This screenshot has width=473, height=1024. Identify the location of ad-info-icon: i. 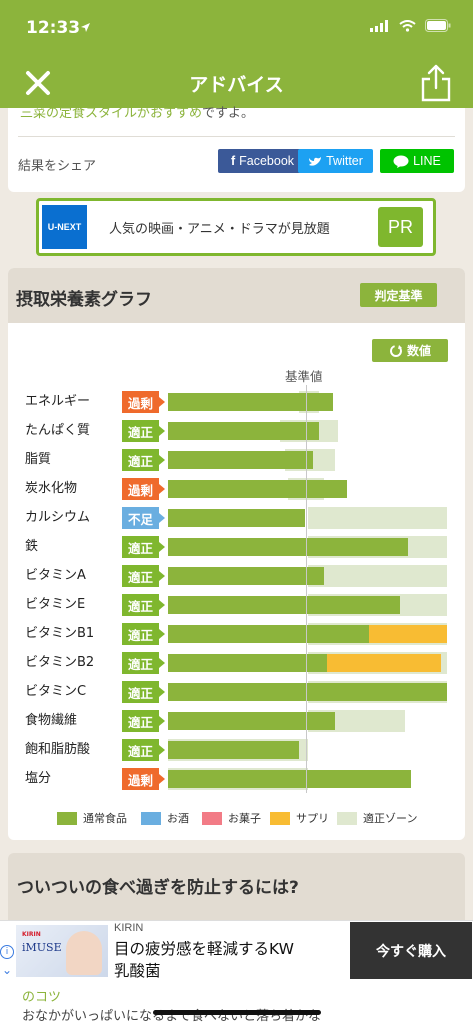
(7, 952).